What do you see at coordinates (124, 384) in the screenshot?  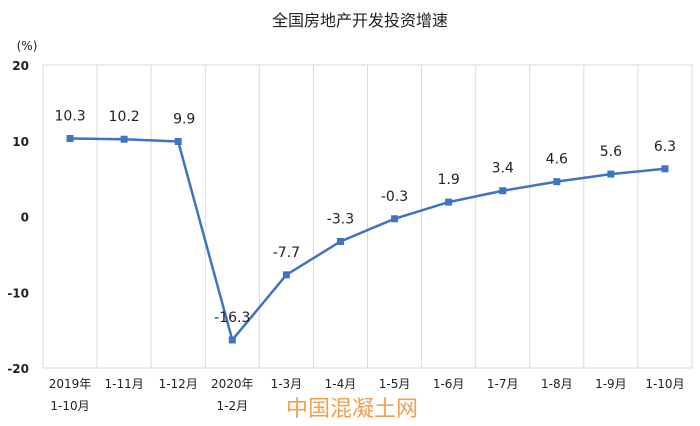 I see `x-tick-label: 1-11月` at bounding box center [124, 384].